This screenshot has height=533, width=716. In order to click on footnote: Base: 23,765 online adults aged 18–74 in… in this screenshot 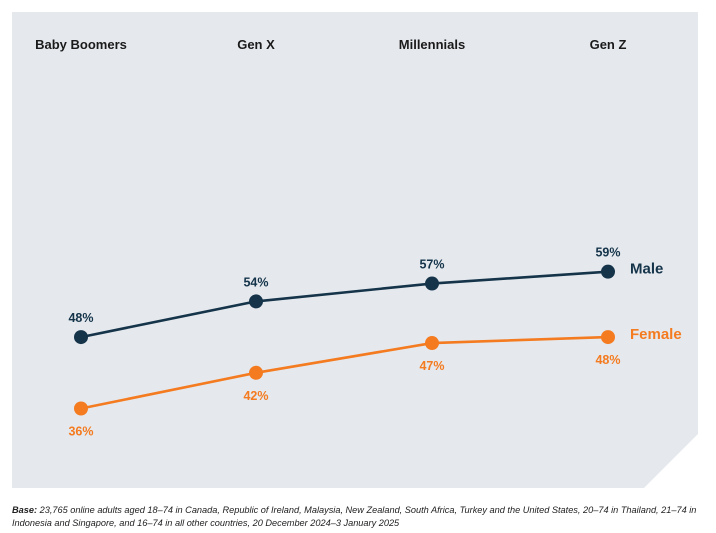, I will do `click(357, 517)`.